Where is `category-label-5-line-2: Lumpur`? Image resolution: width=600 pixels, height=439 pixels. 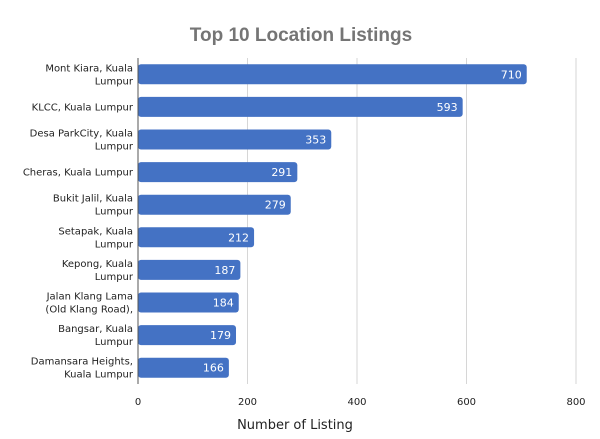
category-label-5-line-2: Lumpur is located at coordinates (114, 212).